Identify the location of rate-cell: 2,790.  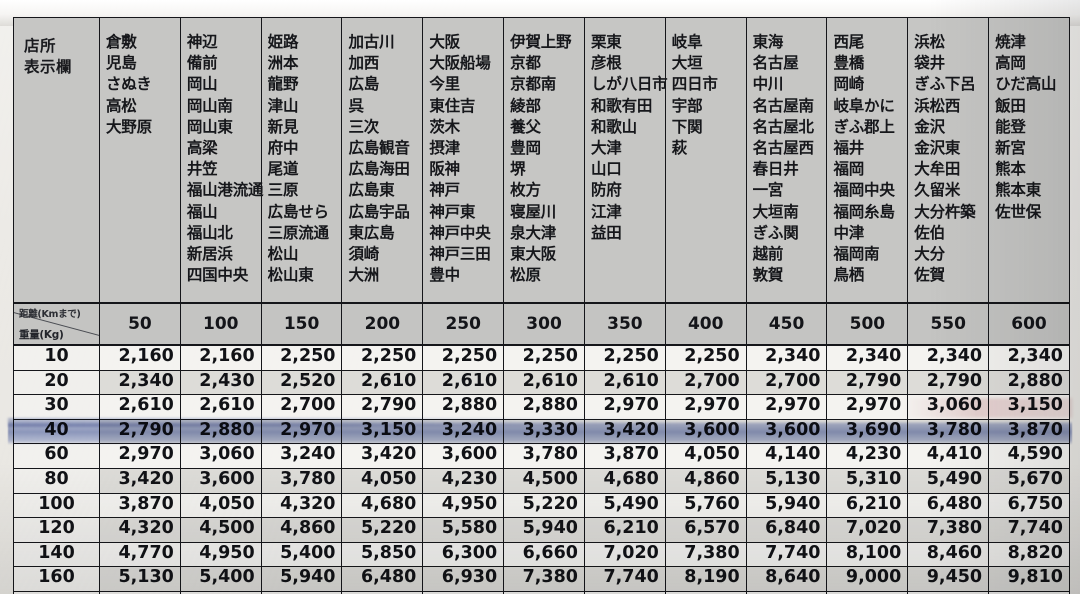
(140, 431).